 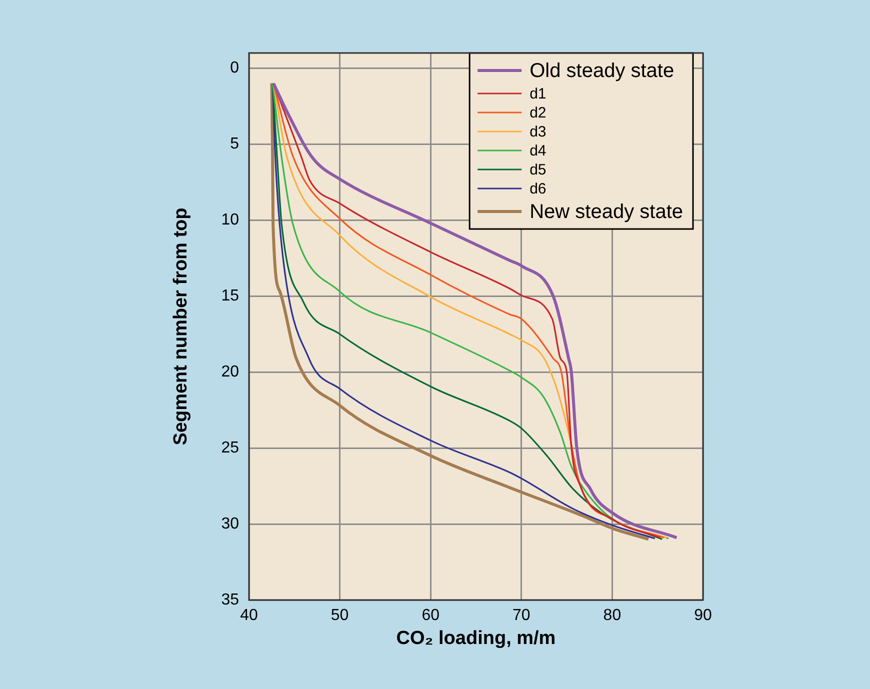 I want to click on y-tick-label: 35, so click(x=230, y=599).